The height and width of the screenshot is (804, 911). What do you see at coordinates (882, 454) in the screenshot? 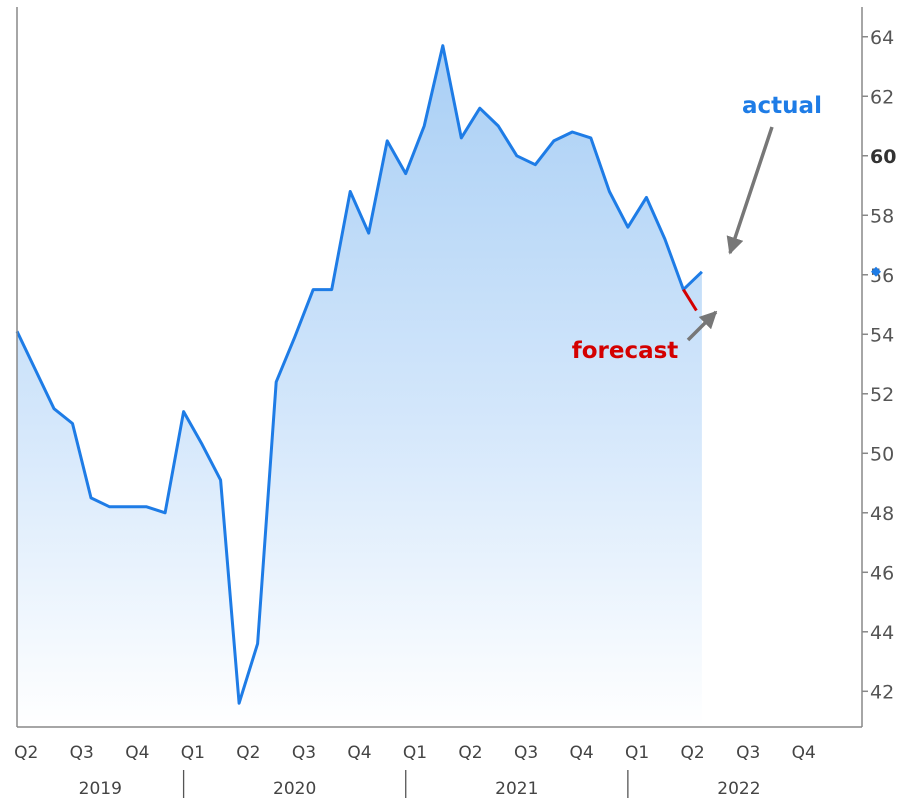
I see `y-tick-label: 50` at bounding box center [882, 454].